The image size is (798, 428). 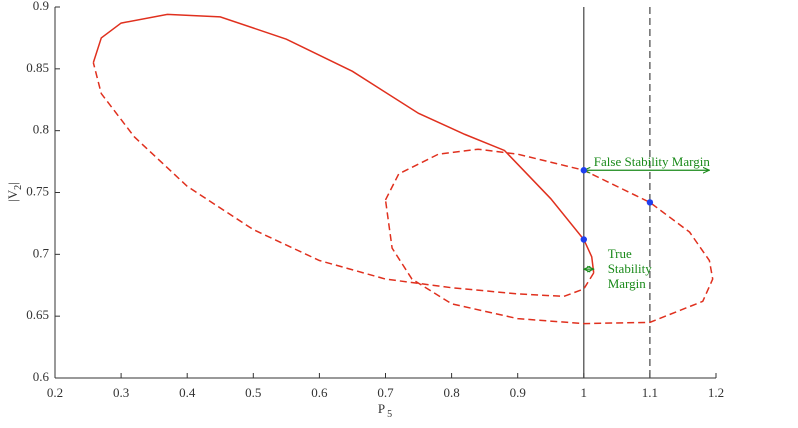 What do you see at coordinates (630, 268) in the screenshot?
I see `annotation-text: Stability` at bounding box center [630, 268].